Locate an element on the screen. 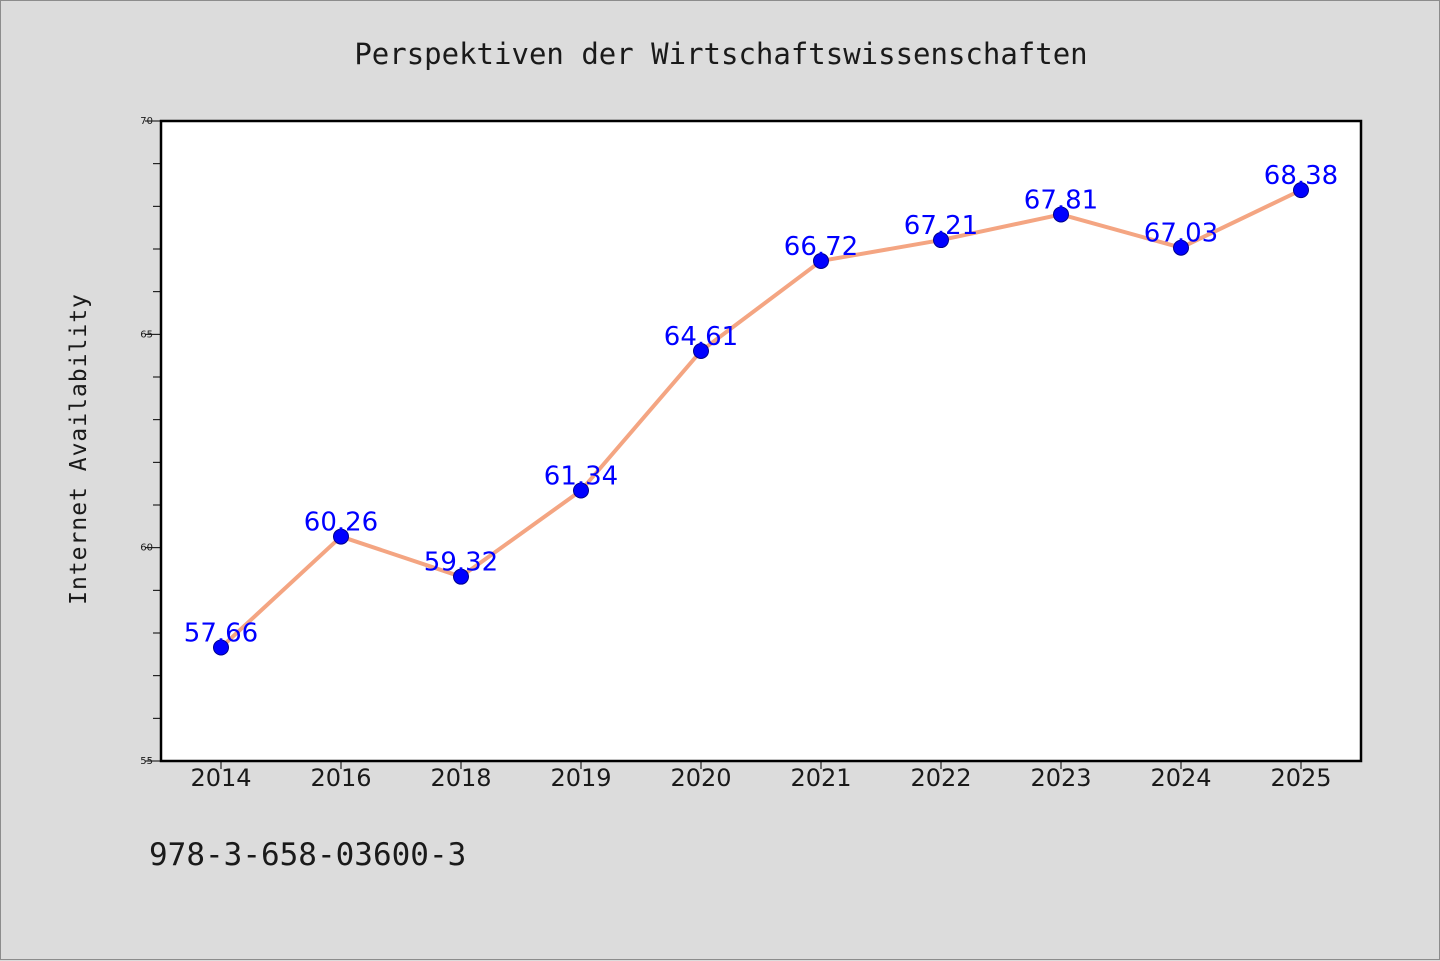 This screenshot has height=961, width=1440. x-tick-label: 2018 is located at coordinates (460, 778).